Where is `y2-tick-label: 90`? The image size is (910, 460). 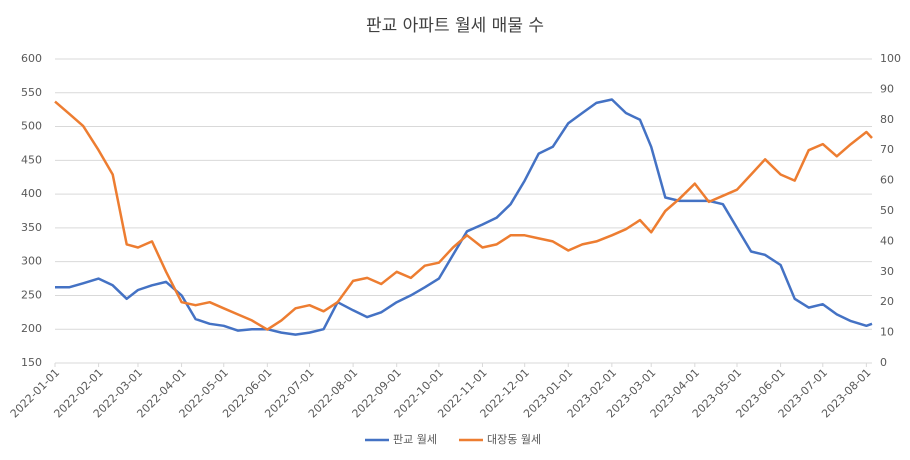
y2-tick-label: 90 is located at coordinates (887, 88).